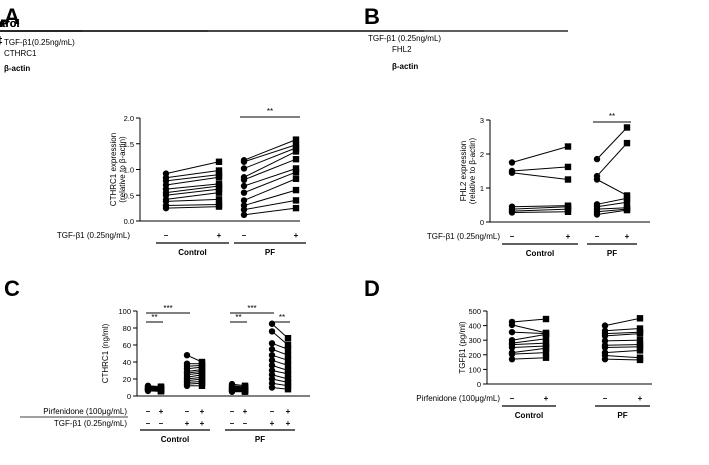 This screenshot has width=709, height=465. What do you see at coordinates (405, 66) in the screenshot?
I see `blot-row-label: β-actin` at bounding box center [405, 66].